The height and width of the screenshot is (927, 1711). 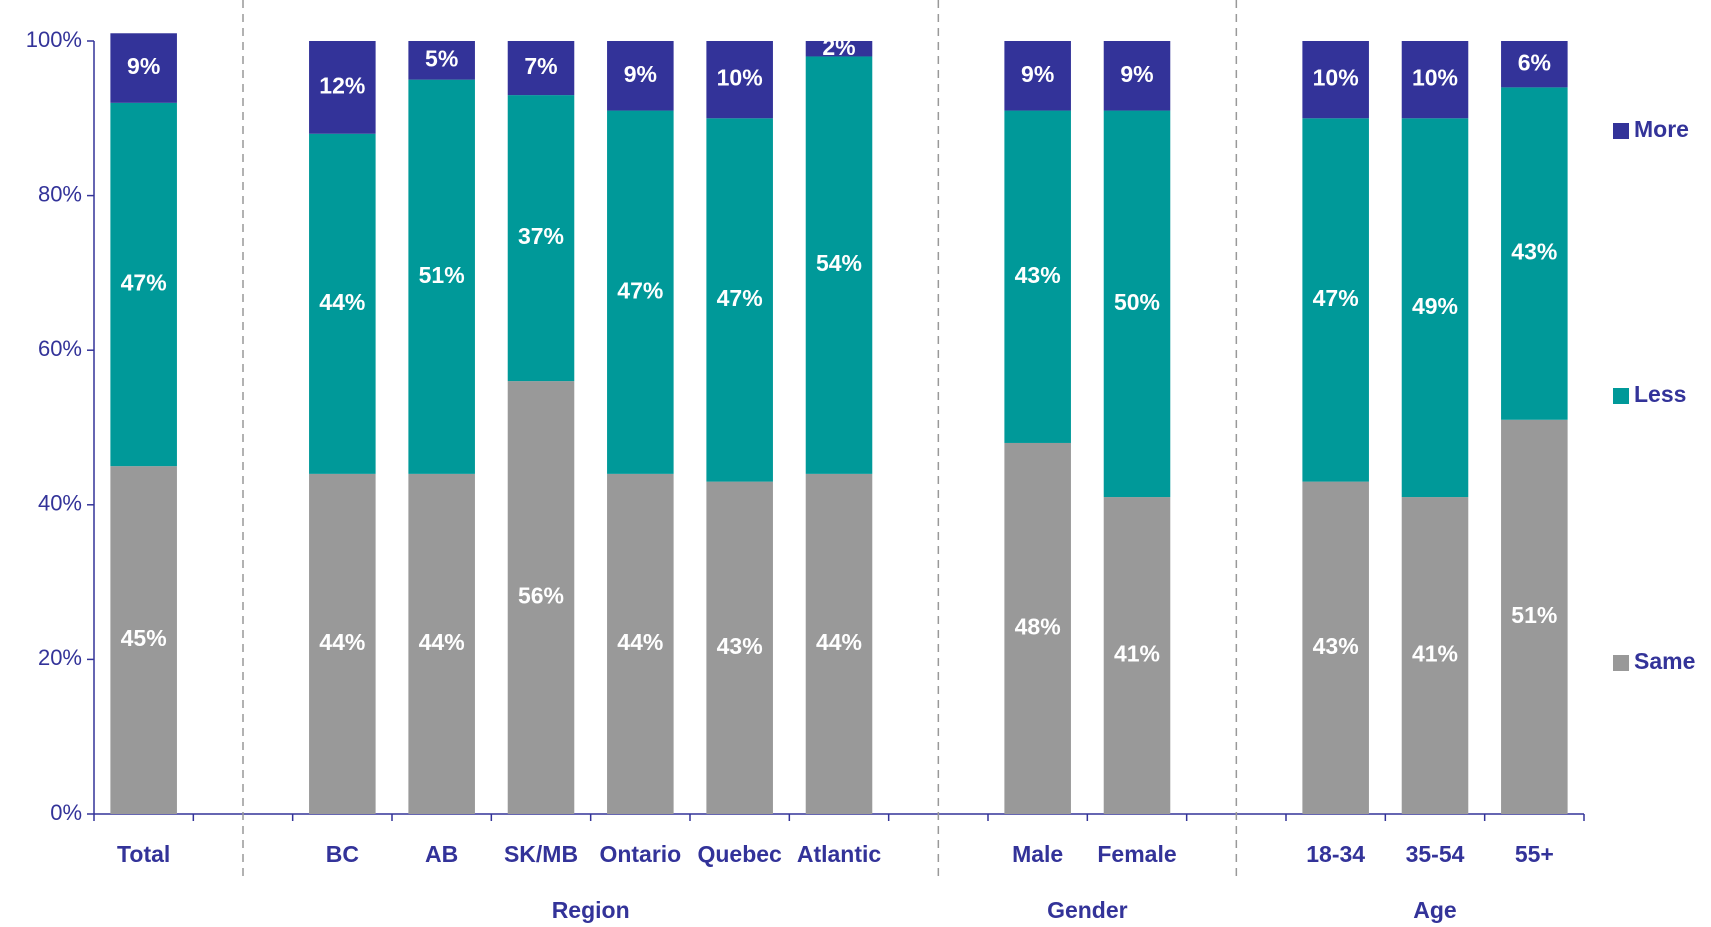 What do you see at coordinates (1335, 854) in the screenshot?
I see `x-tick-label: 18-34` at bounding box center [1335, 854].